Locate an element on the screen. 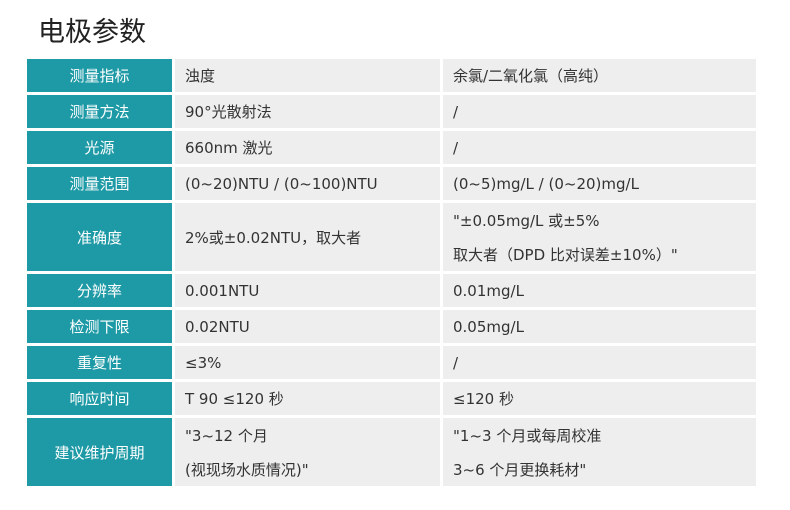  table-row: 响应时间 T 90 ≤120 秒 ≤120 秒 is located at coordinates (391, 398).